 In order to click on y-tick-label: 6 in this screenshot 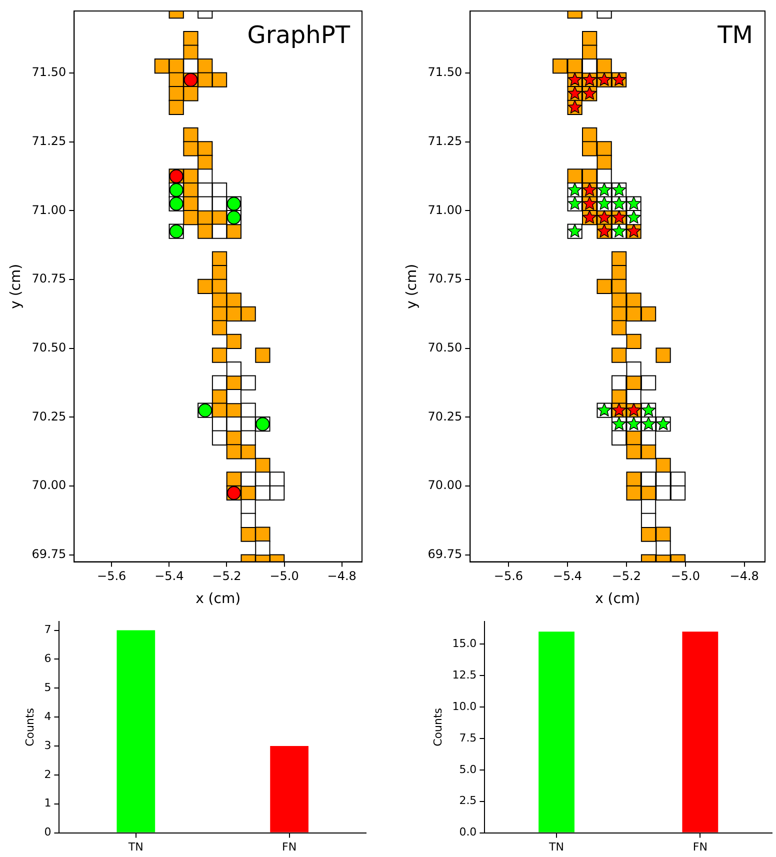, I will do `click(48, 659)`.